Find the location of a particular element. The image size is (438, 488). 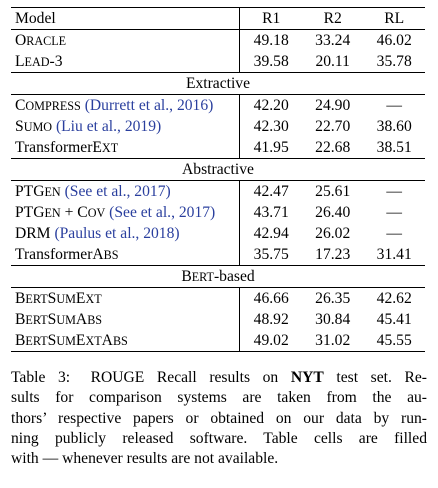

table-row: ORACLE 49.18 33.24 46.02 is located at coordinates (218, 40).